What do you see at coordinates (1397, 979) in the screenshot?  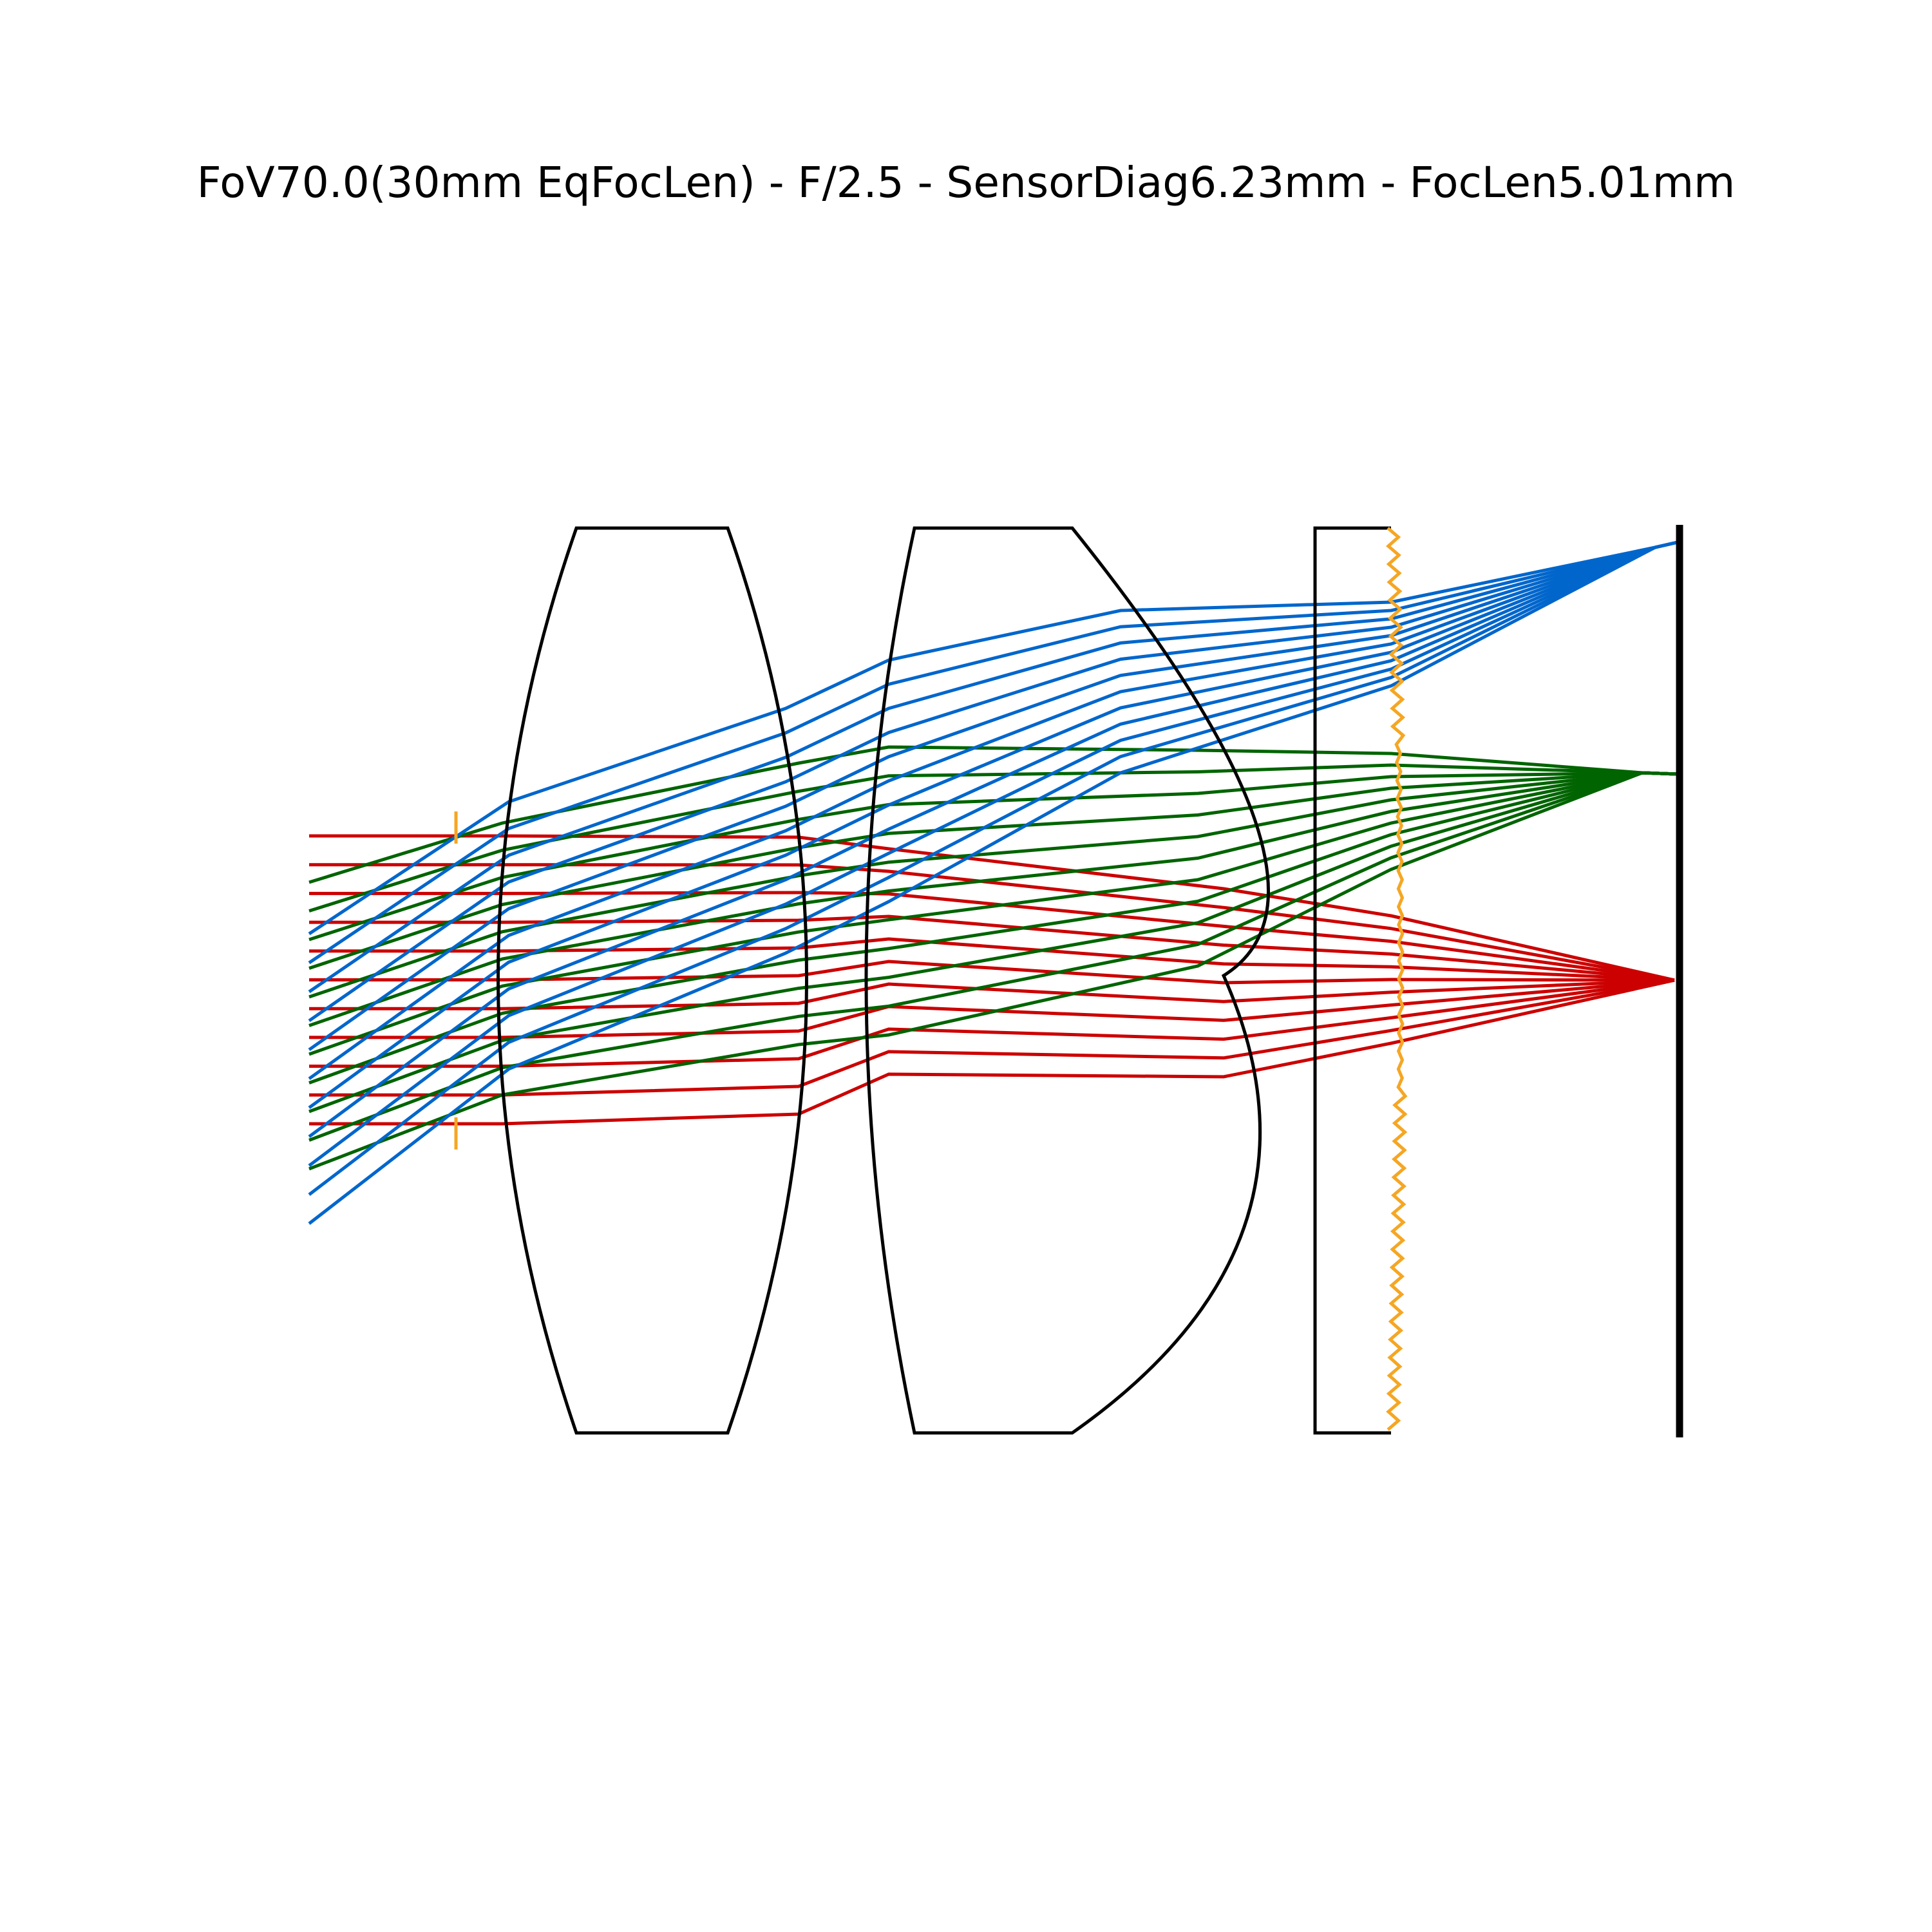 I see `ir-cut-filter-back-surface` at bounding box center [1397, 979].